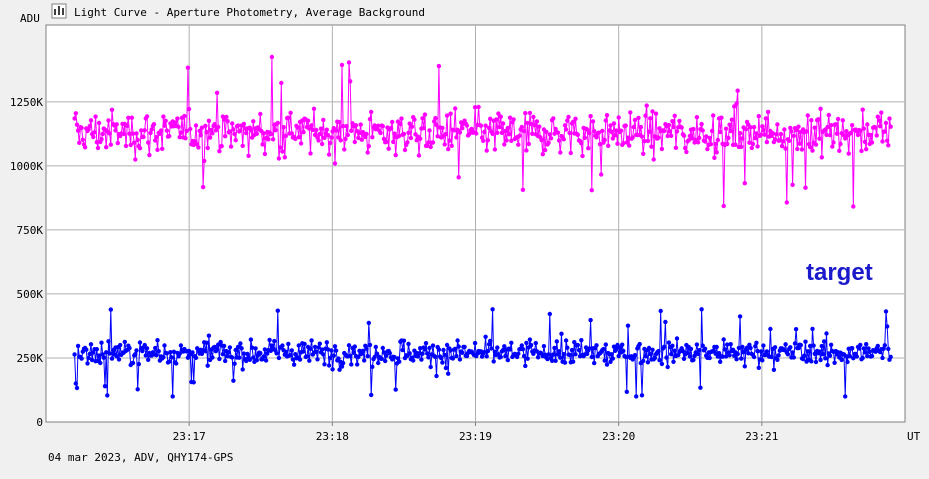 The height and width of the screenshot is (479, 929). I want to click on x-tick-label: 23:20, so click(618, 436).